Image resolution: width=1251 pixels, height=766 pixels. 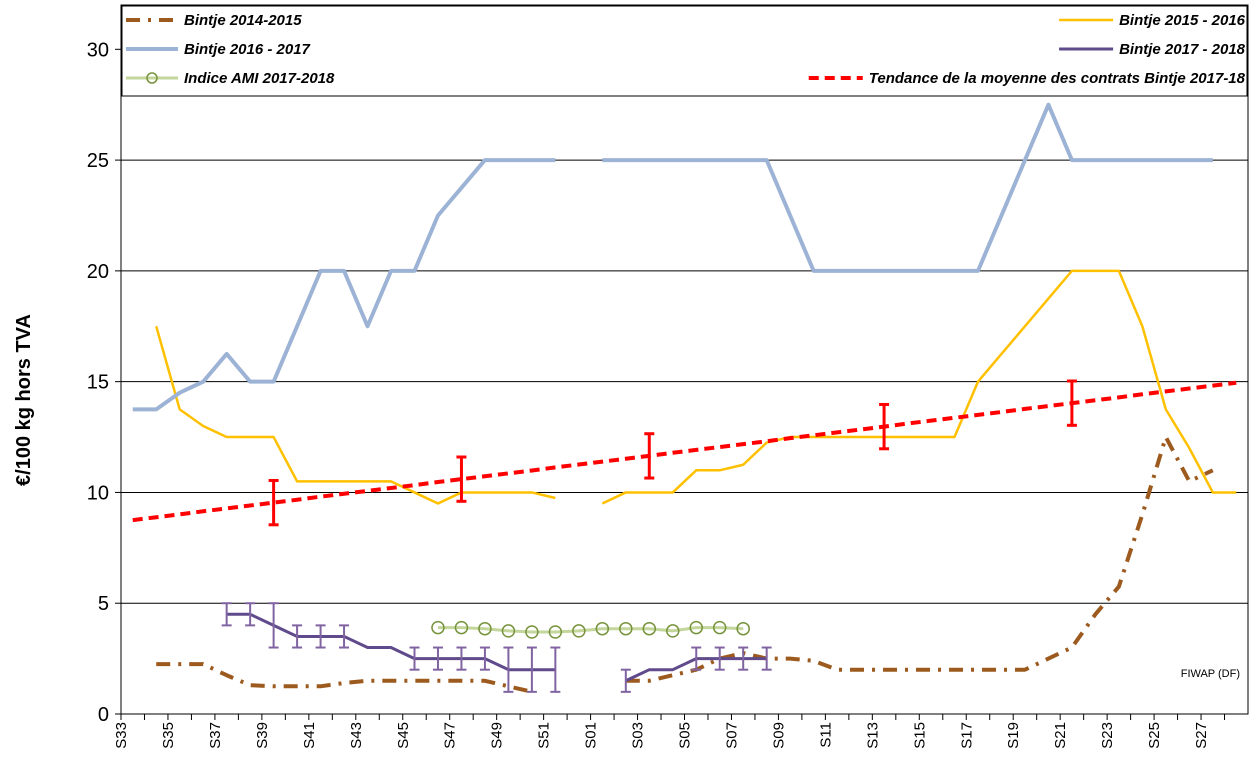 I want to click on x-tick-label: S37, so click(x=215, y=735).